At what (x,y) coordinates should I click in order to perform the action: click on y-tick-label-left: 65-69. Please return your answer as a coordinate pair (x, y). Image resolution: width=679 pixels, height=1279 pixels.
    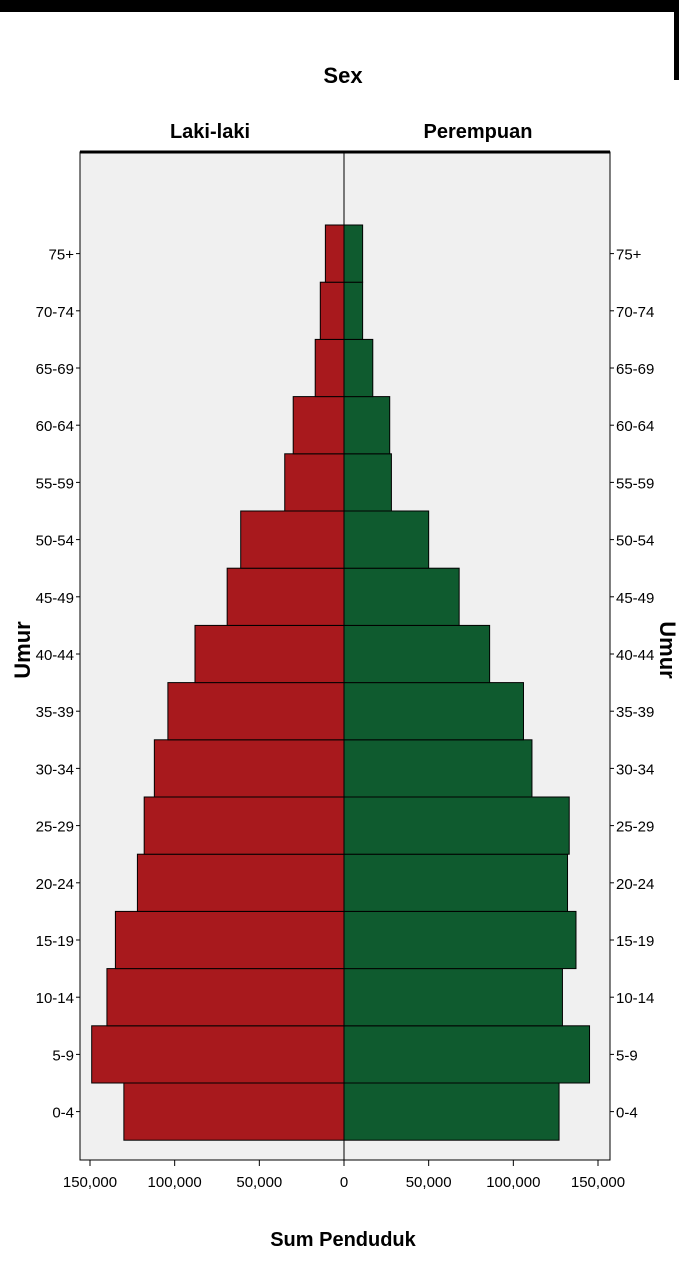
    Looking at the image, I should click on (55, 369).